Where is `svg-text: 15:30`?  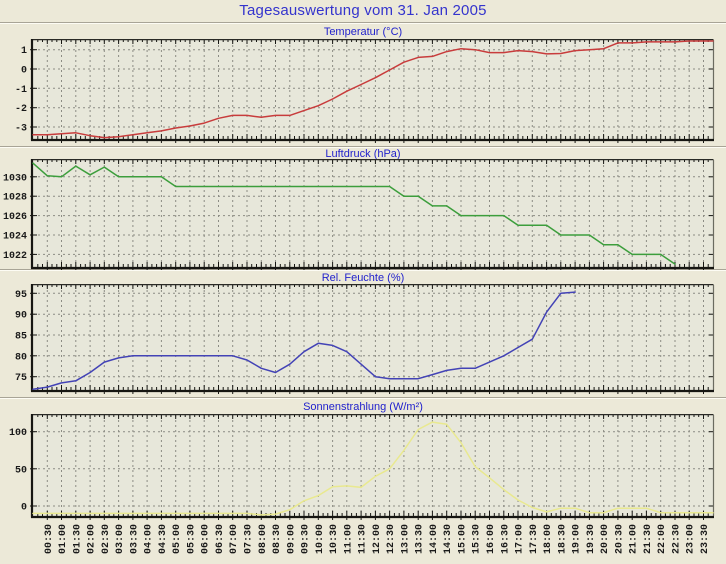 svg-text: 15:30 is located at coordinates (477, 539).